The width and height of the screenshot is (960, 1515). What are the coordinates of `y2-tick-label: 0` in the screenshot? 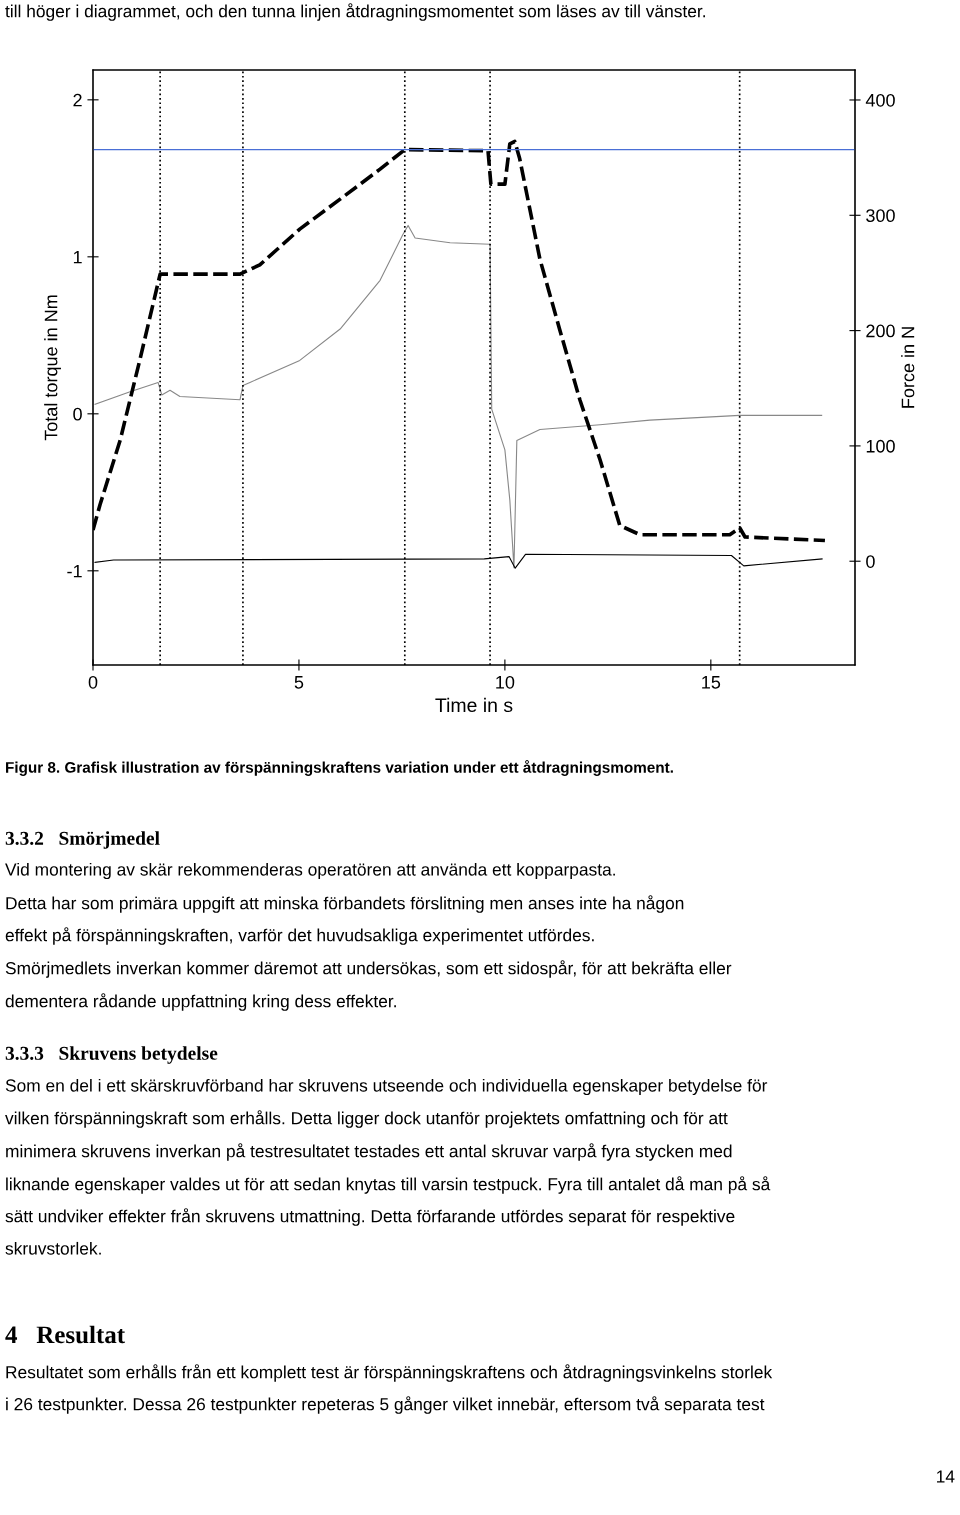 It's located at (870, 561).